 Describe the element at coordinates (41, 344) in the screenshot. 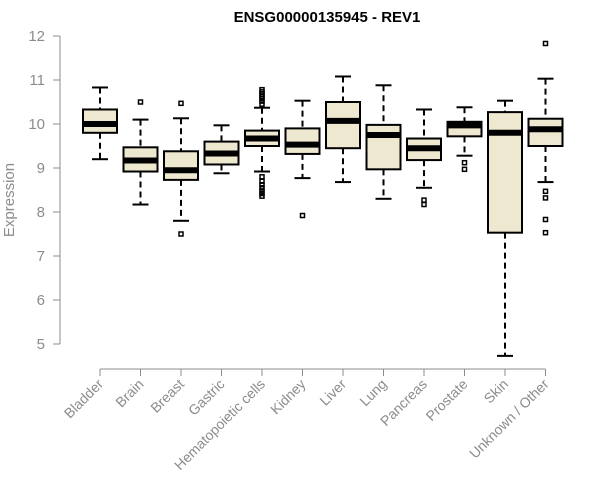

I see `y-tick-label-0: 5` at that location.